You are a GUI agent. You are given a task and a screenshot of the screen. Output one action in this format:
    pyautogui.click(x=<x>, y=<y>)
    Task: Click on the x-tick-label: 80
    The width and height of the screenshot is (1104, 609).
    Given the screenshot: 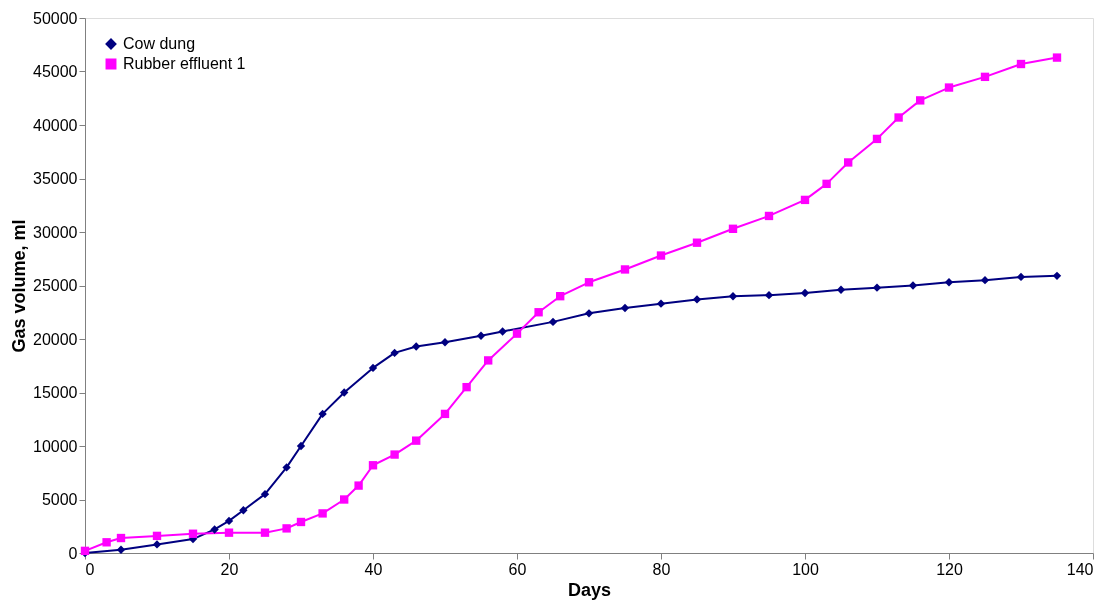 What is the action you would take?
    pyautogui.click(x=661, y=569)
    